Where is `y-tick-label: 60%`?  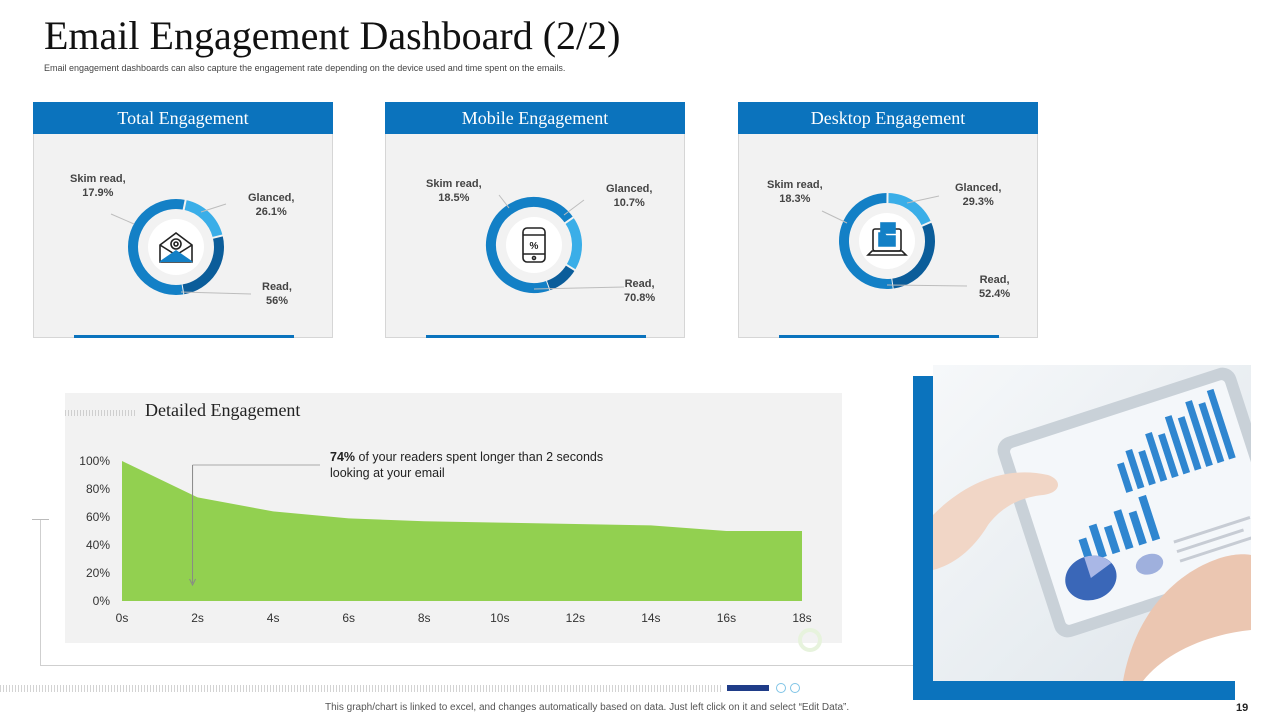 y-tick-label: 60% is located at coordinates (98, 517).